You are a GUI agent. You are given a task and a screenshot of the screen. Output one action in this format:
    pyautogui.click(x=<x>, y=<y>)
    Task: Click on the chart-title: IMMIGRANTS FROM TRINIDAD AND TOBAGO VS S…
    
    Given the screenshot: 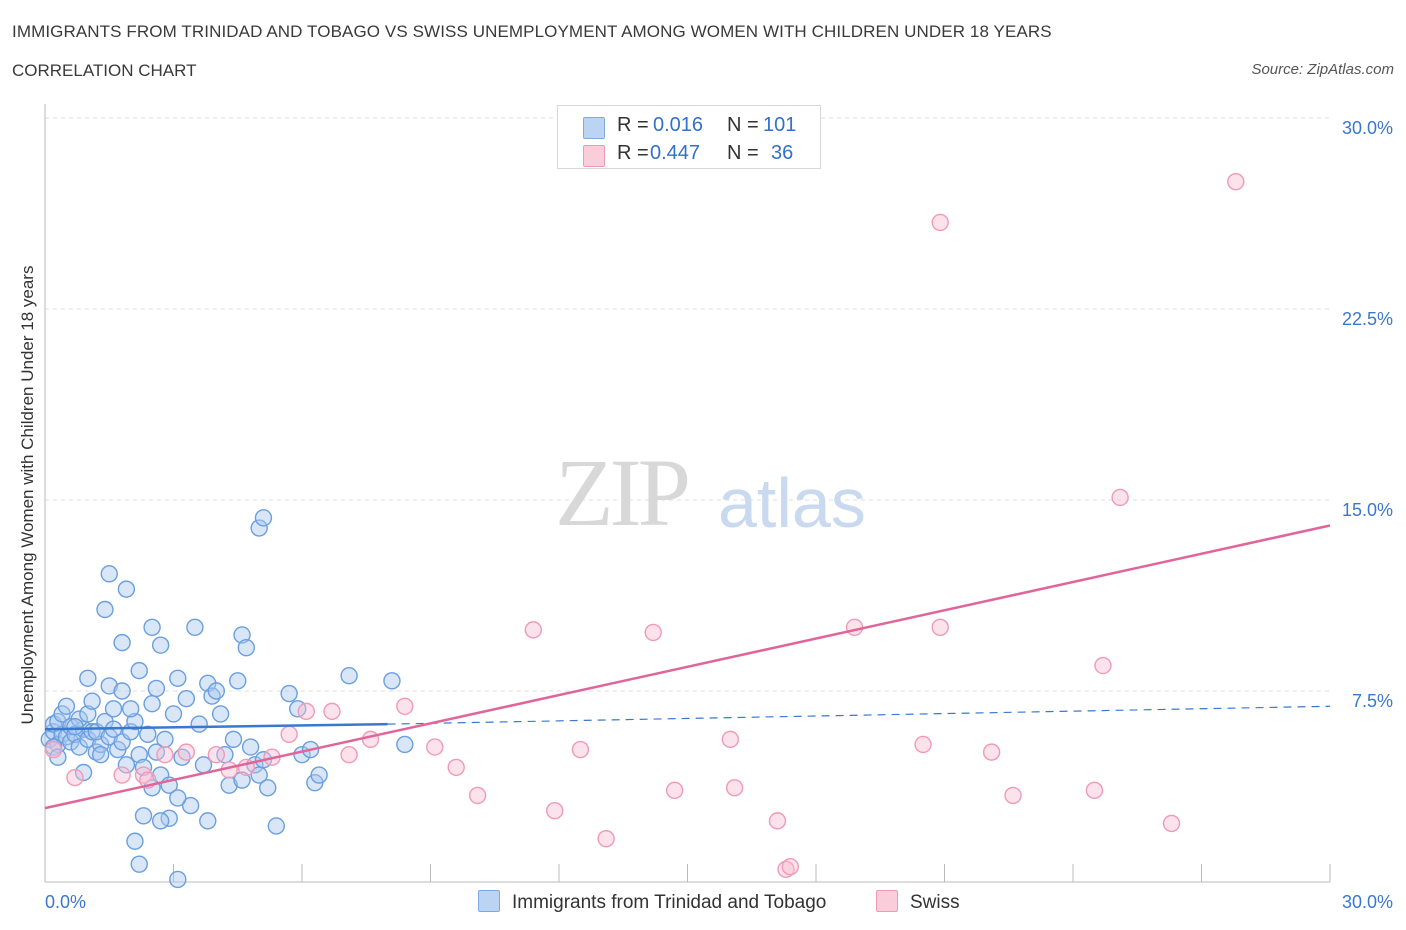 What is the action you would take?
    pyautogui.click(x=532, y=31)
    